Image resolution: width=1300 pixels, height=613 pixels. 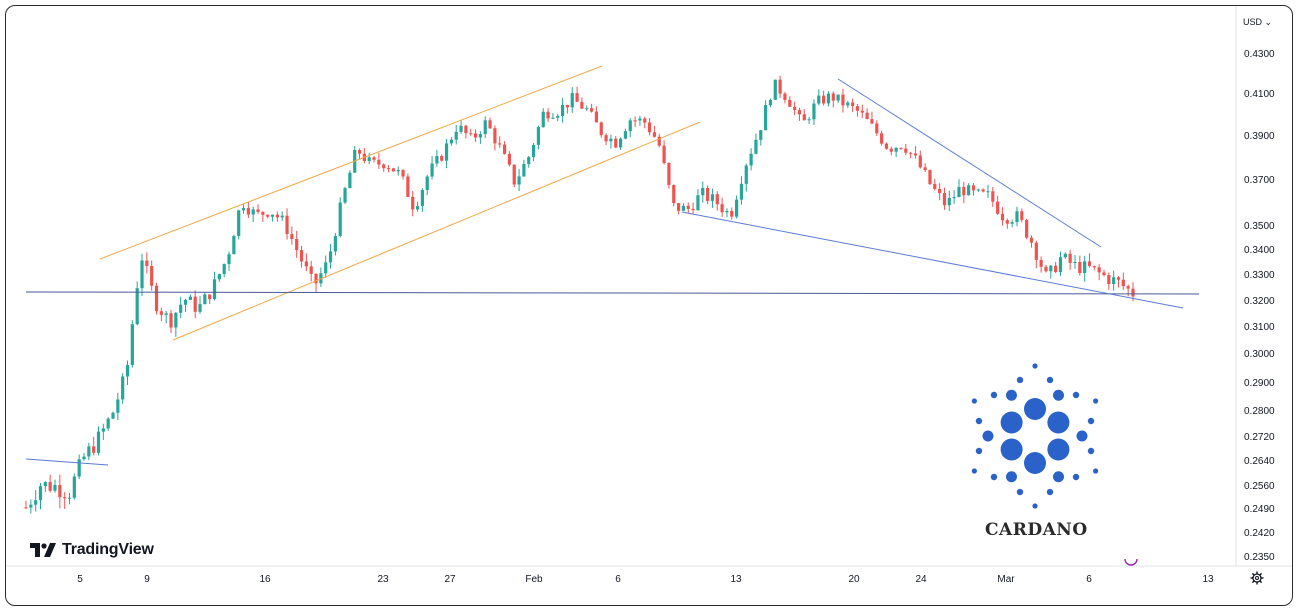 I want to click on currency-selector: USD ⌄, so click(x=1257, y=22).